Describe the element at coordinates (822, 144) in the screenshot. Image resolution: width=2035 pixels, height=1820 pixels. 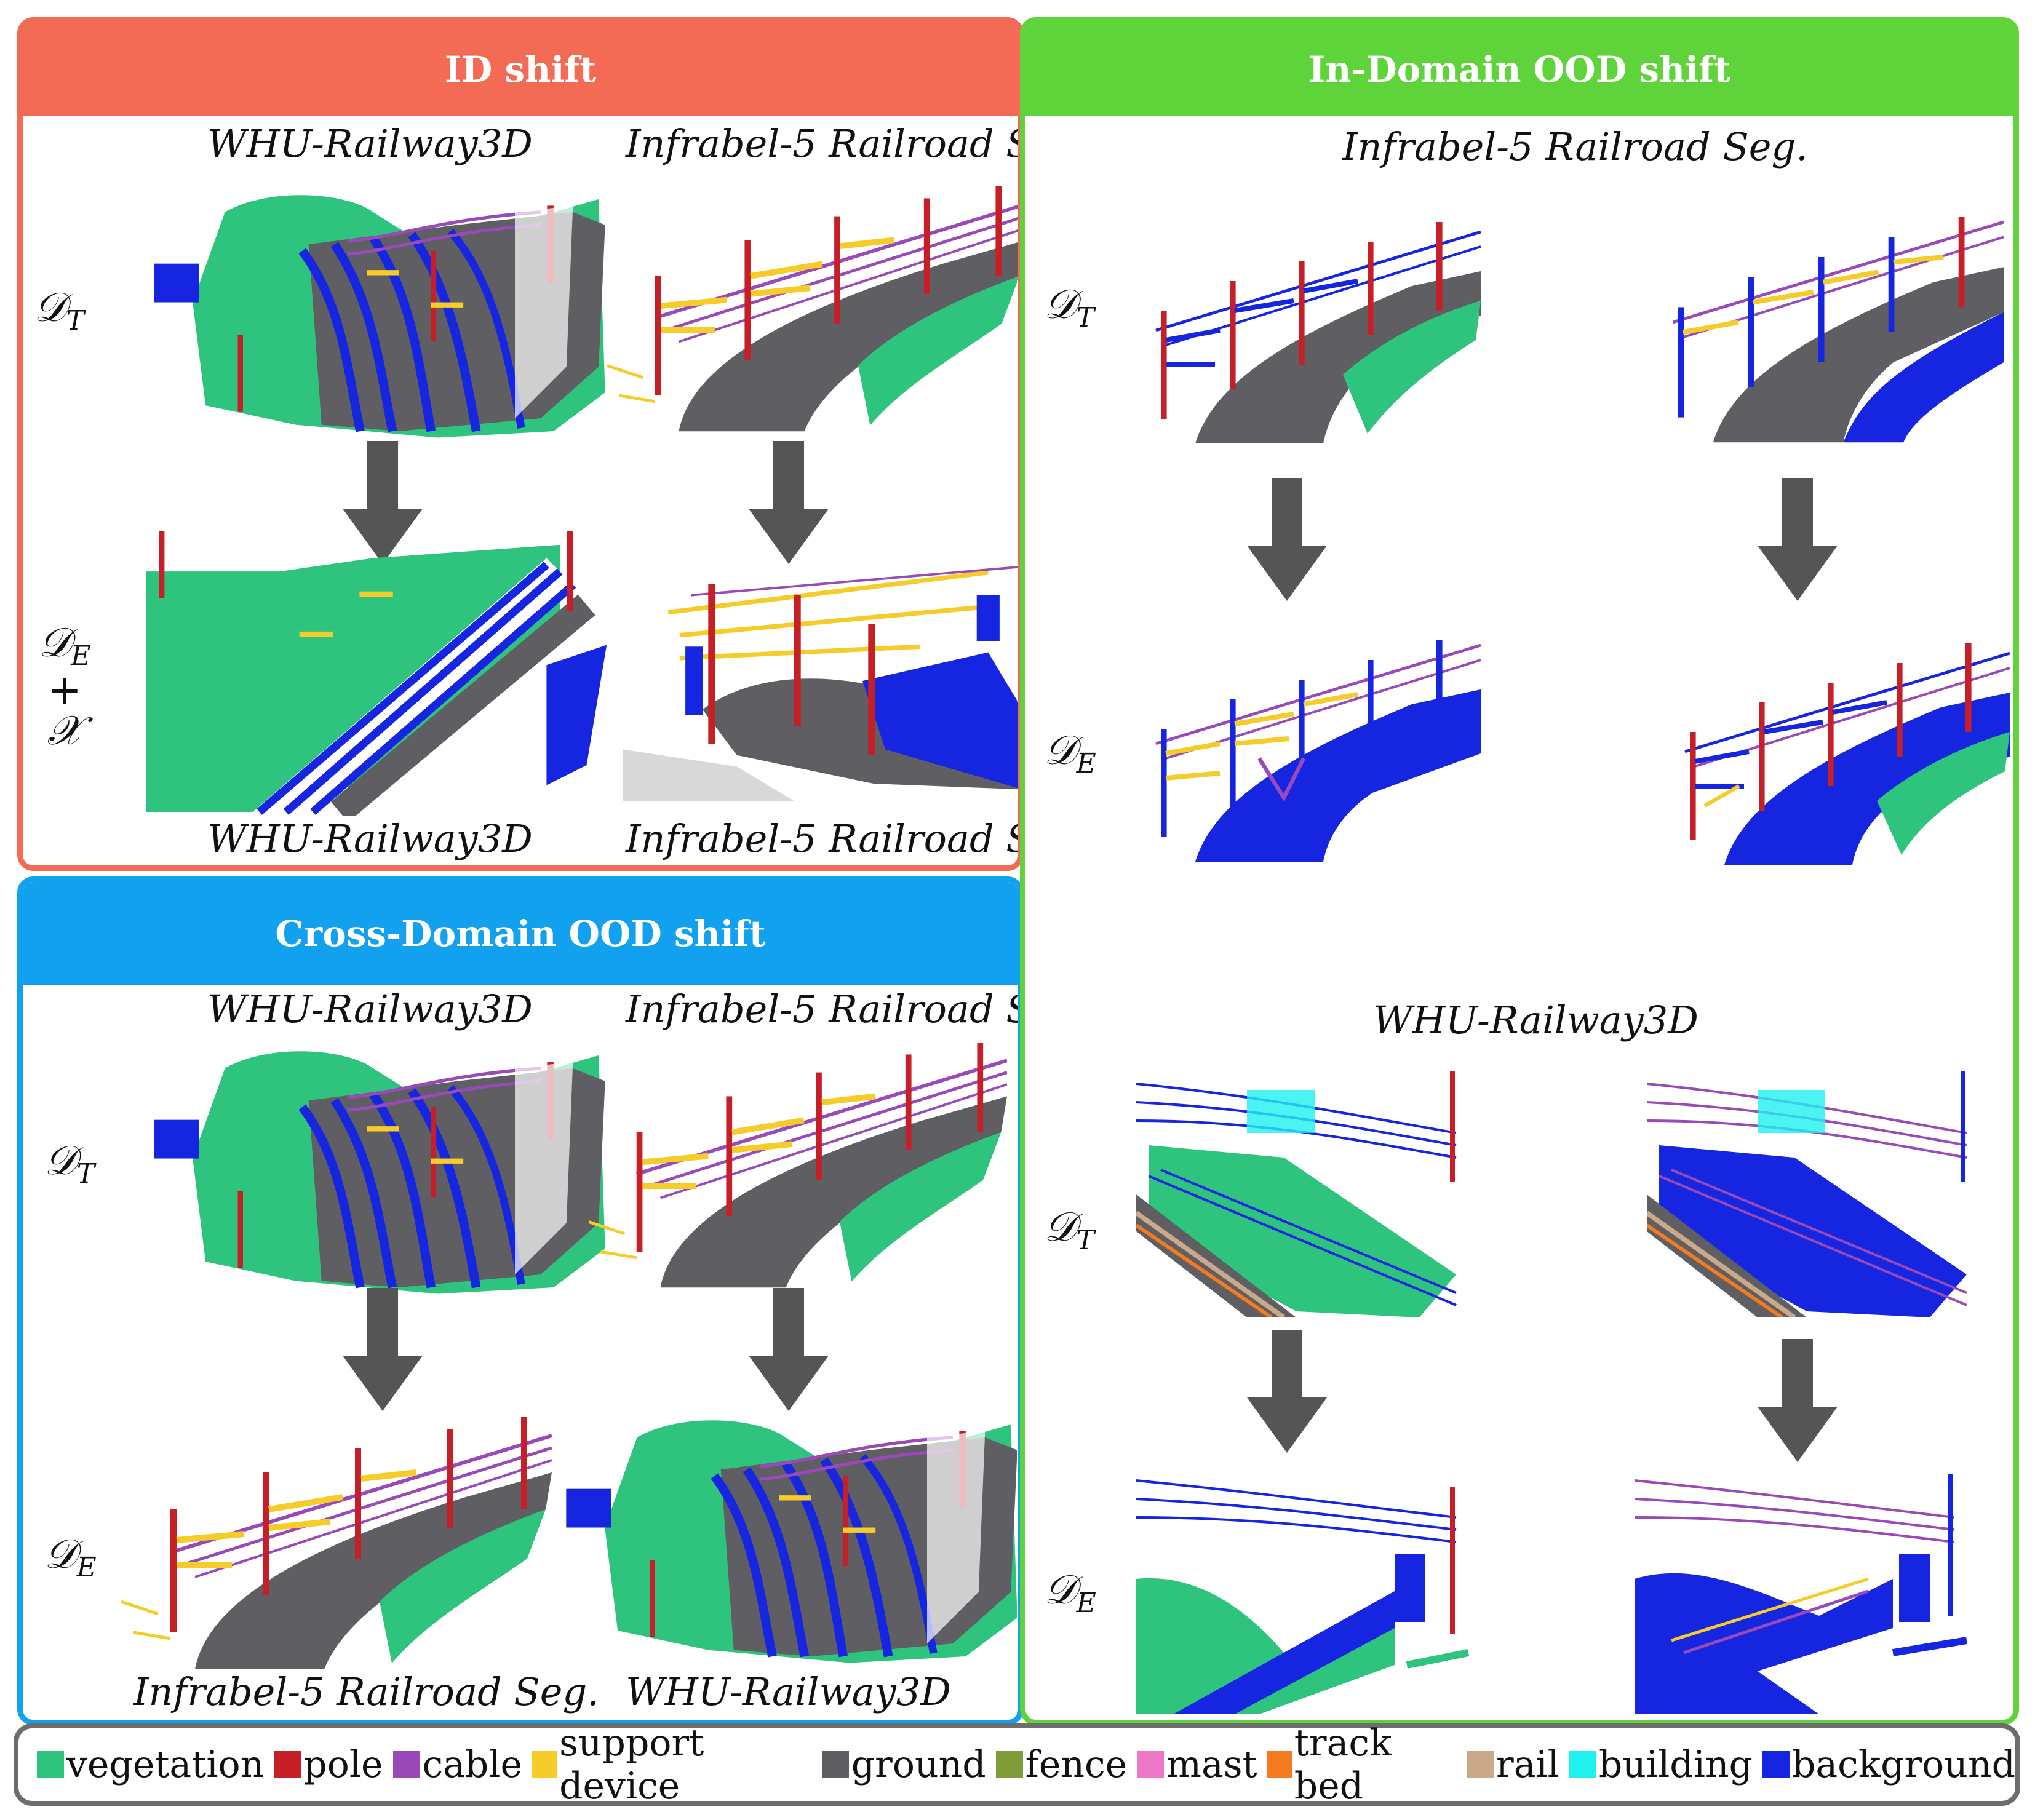
I see `id-top-right-dataset: Infrabel-5 Railroad Seg.` at that location.